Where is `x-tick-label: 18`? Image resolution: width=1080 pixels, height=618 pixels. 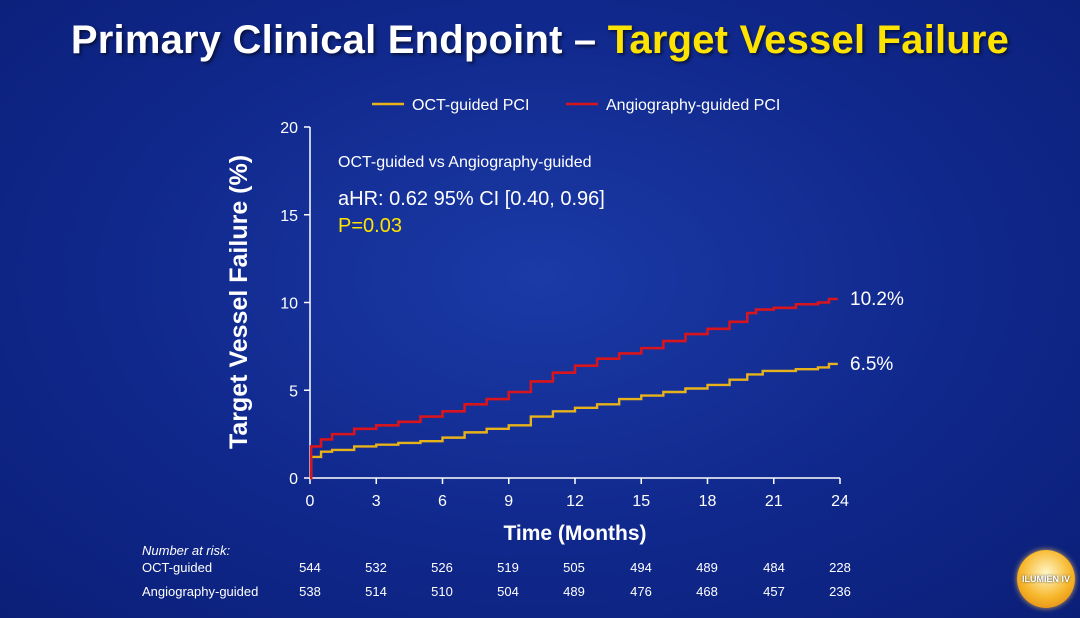
x-tick-label: 18 is located at coordinates (708, 501).